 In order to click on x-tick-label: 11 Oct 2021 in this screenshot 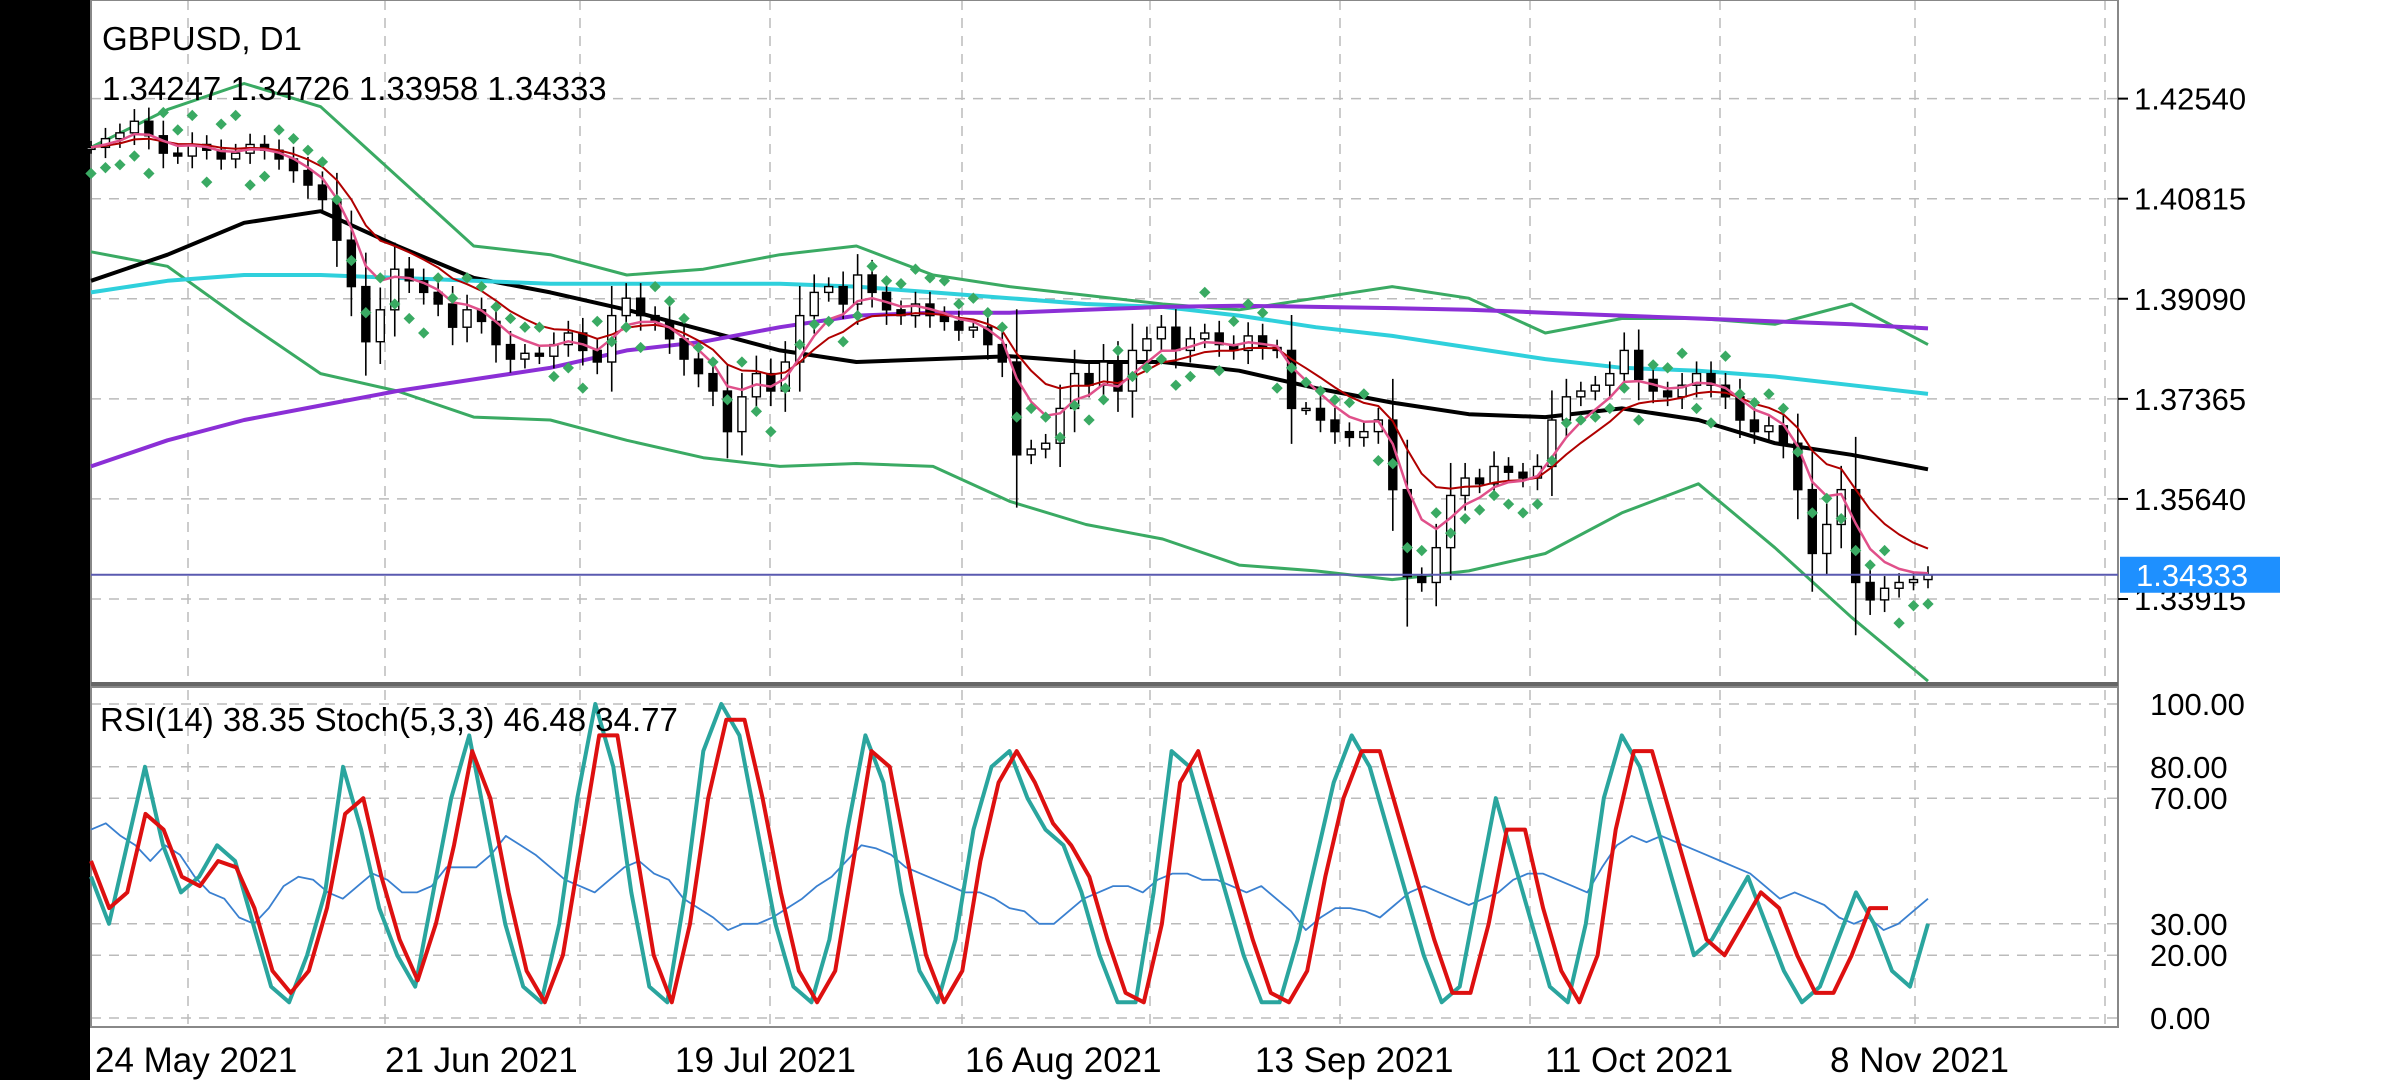, I will do `click(1639, 1060)`.